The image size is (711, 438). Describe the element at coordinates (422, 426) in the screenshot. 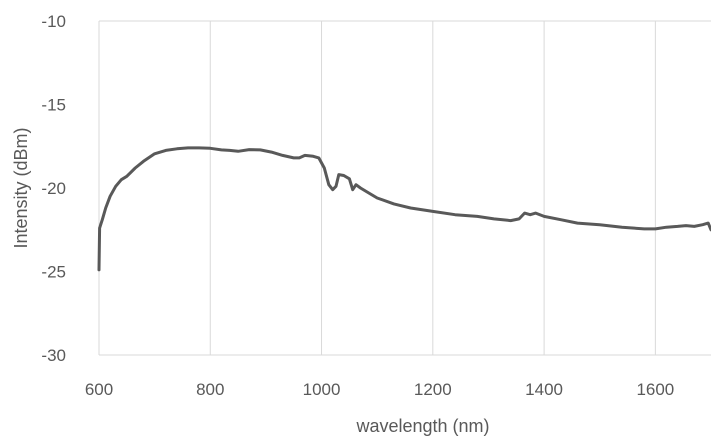

I see `x-axis-title: wavelength (nm)` at that location.